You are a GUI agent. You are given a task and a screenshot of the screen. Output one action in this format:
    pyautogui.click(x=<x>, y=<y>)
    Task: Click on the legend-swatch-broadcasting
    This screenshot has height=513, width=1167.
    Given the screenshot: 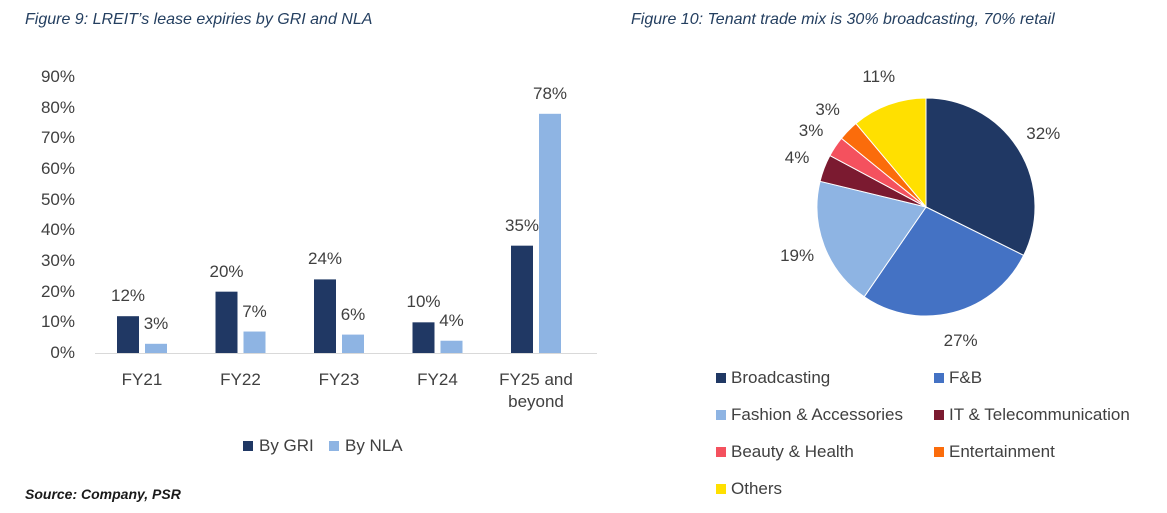 What is the action you would take?
    pyautogui.click(x=721, y=378)
    